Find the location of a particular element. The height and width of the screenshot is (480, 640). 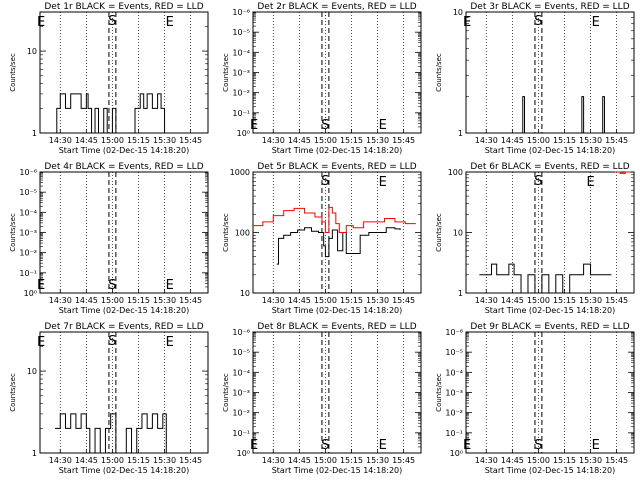

y-tick-label: 10⁻¹ is located at coordinates (454, 433).